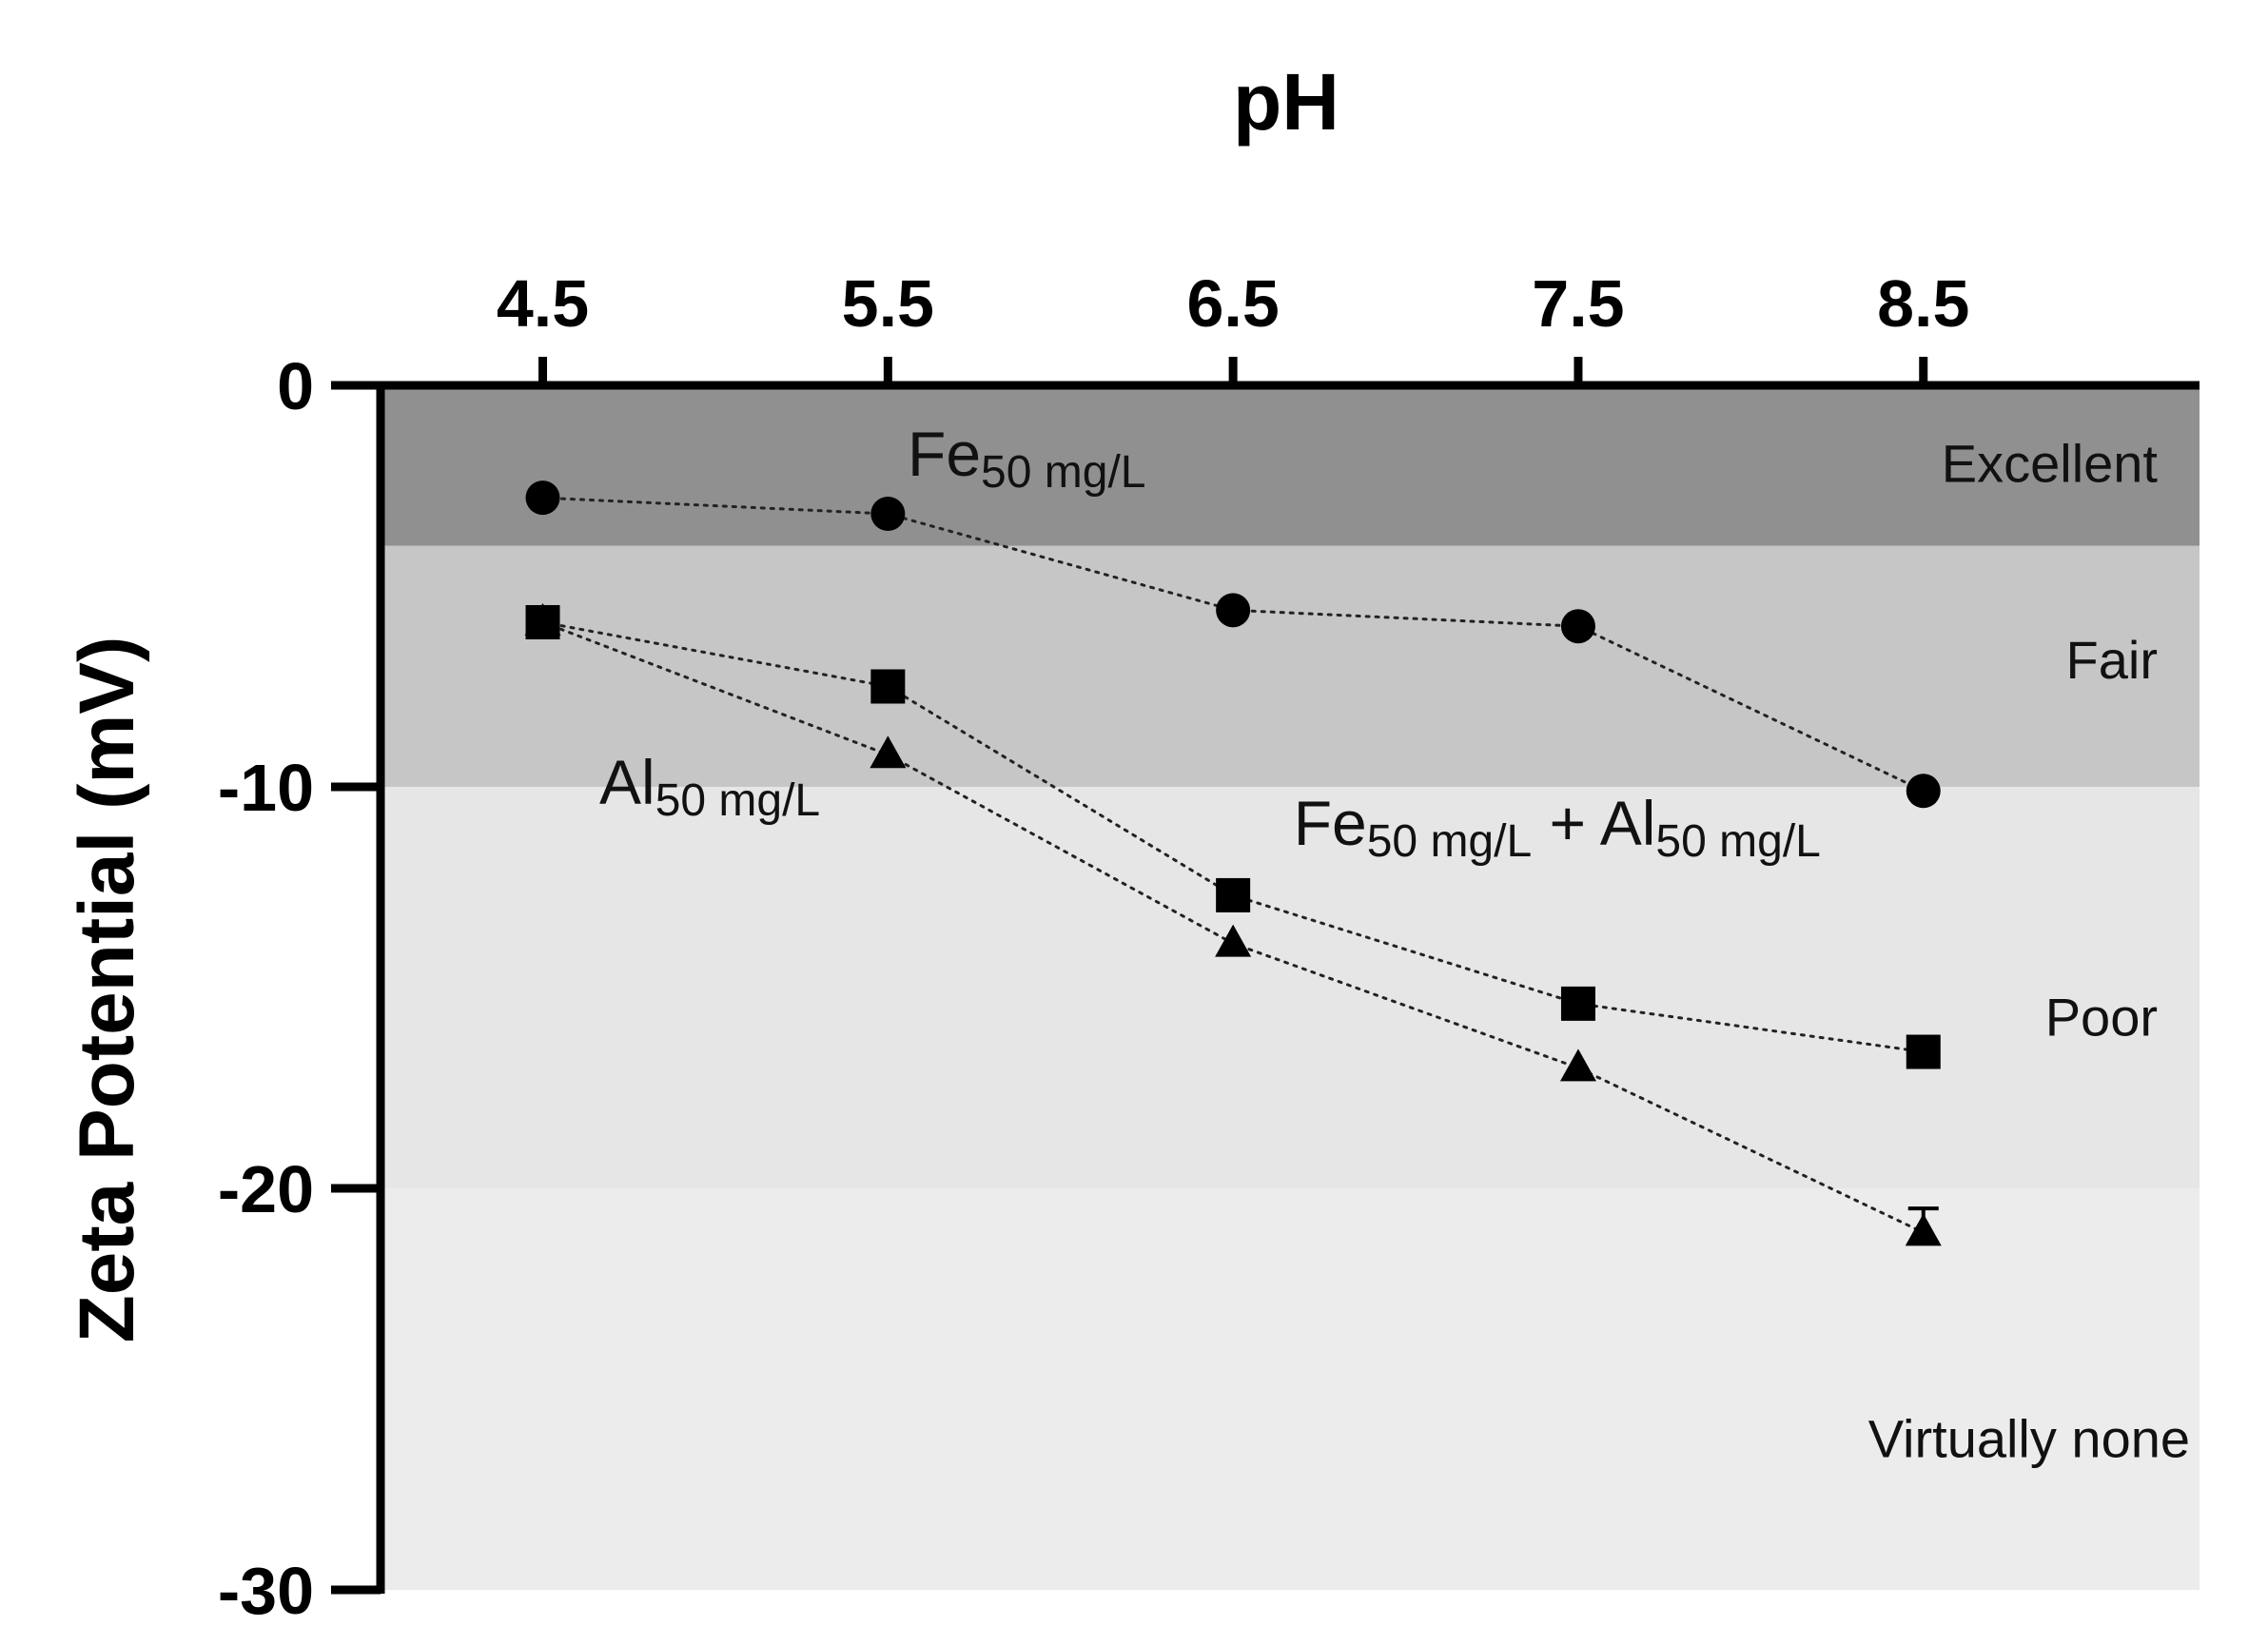  I want to click on band-excellent, so click(1290, 465).